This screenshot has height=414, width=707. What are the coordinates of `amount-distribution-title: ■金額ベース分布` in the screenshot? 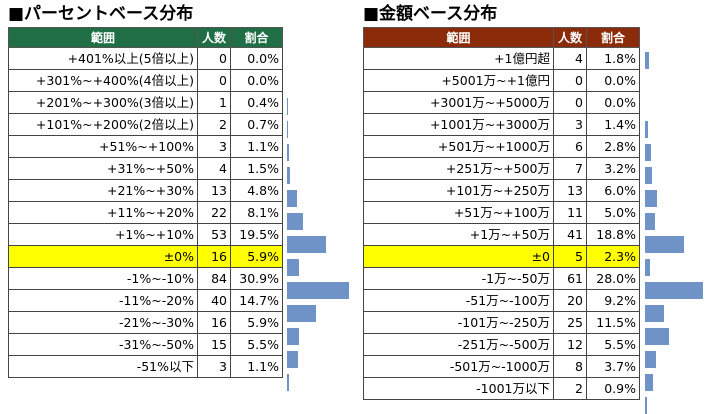 It's located at (430, 14).